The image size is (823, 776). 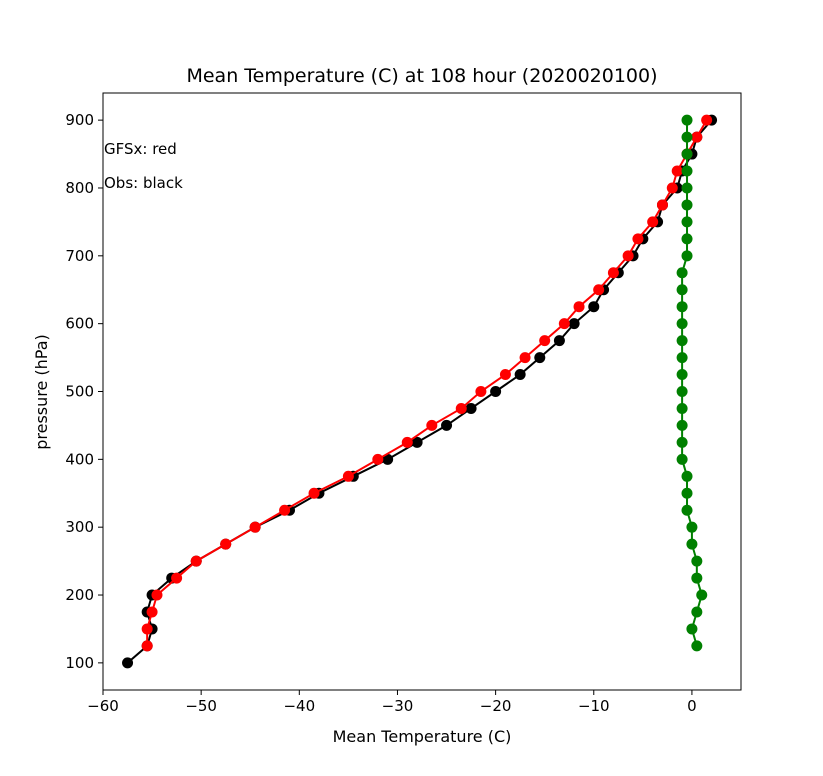 What do you see at coordinates (79, 527) in the screenshot?
I see `y-tick-label: 300` at bounding box center [79, 527].